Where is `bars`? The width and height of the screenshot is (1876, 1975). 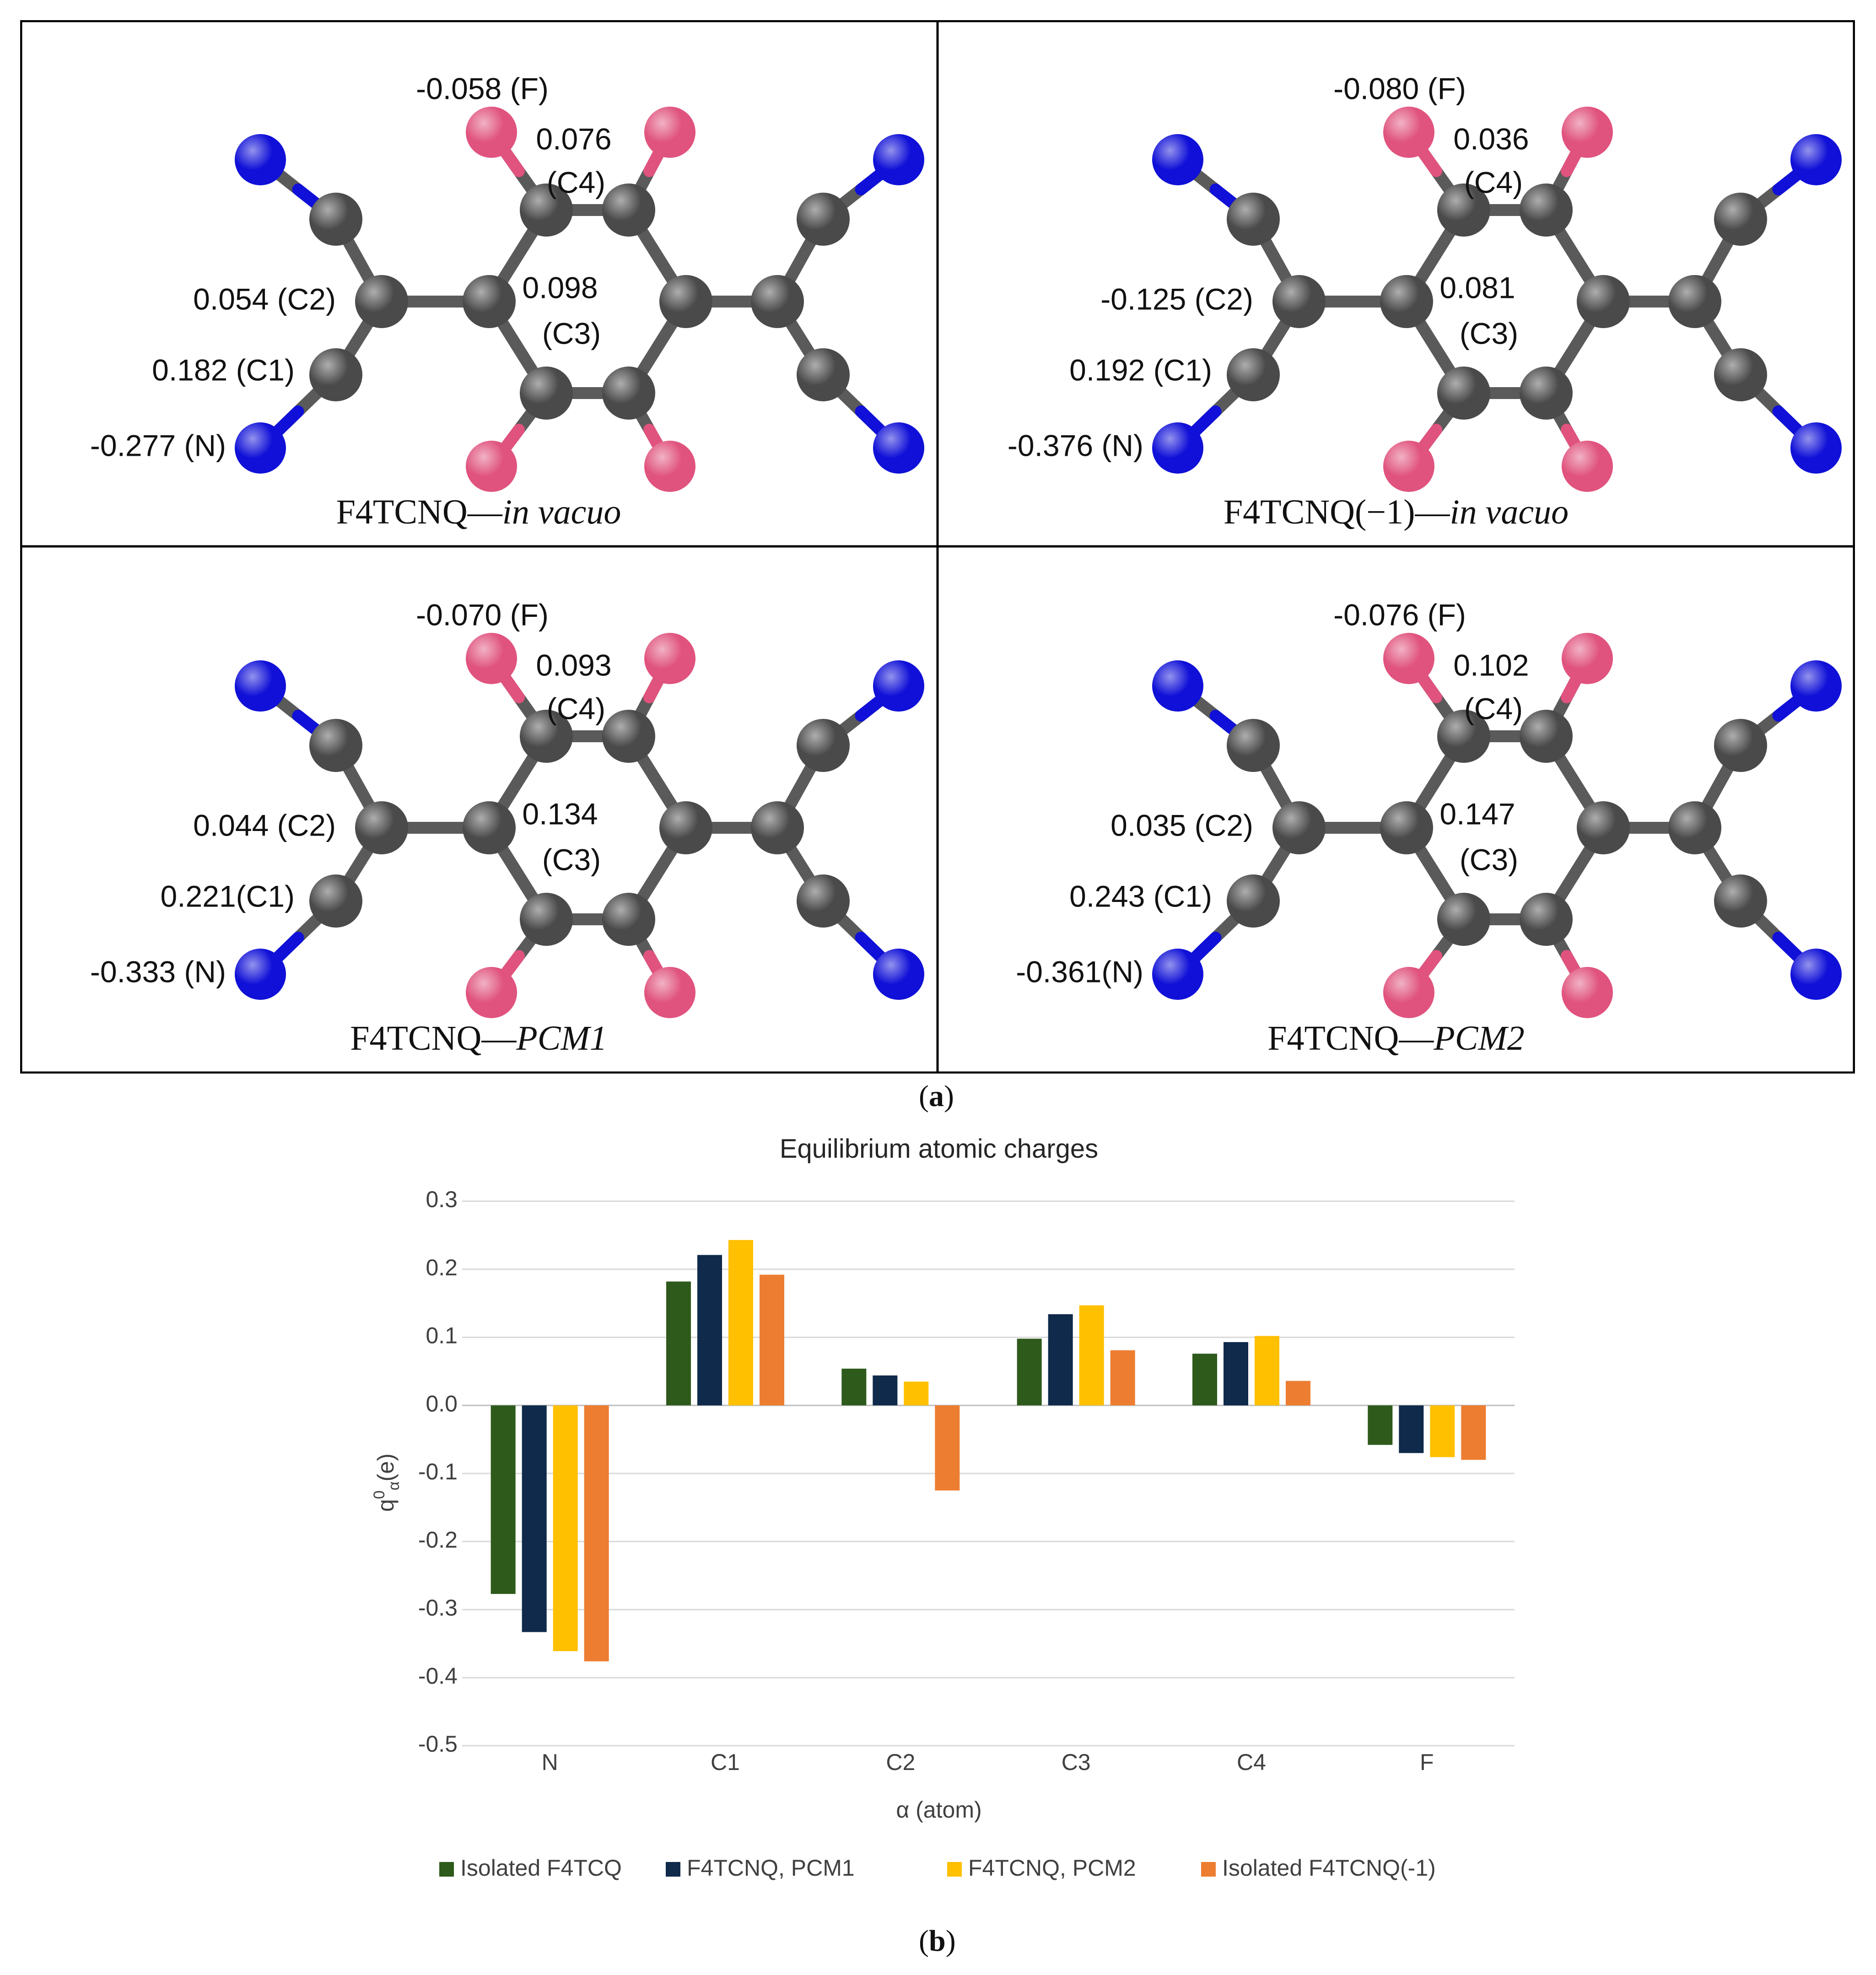
bars is located at coordinates (988, 1451).